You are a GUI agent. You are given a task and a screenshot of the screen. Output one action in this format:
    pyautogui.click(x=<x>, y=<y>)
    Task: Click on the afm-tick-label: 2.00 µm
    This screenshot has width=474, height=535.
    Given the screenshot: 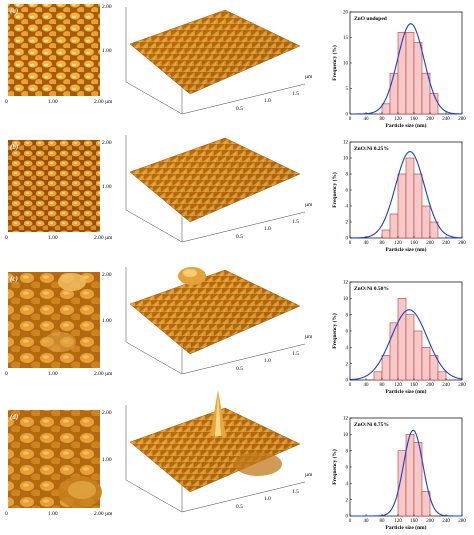 What is the action you would take?
    pyautogui.click(x=103, y=238)
    